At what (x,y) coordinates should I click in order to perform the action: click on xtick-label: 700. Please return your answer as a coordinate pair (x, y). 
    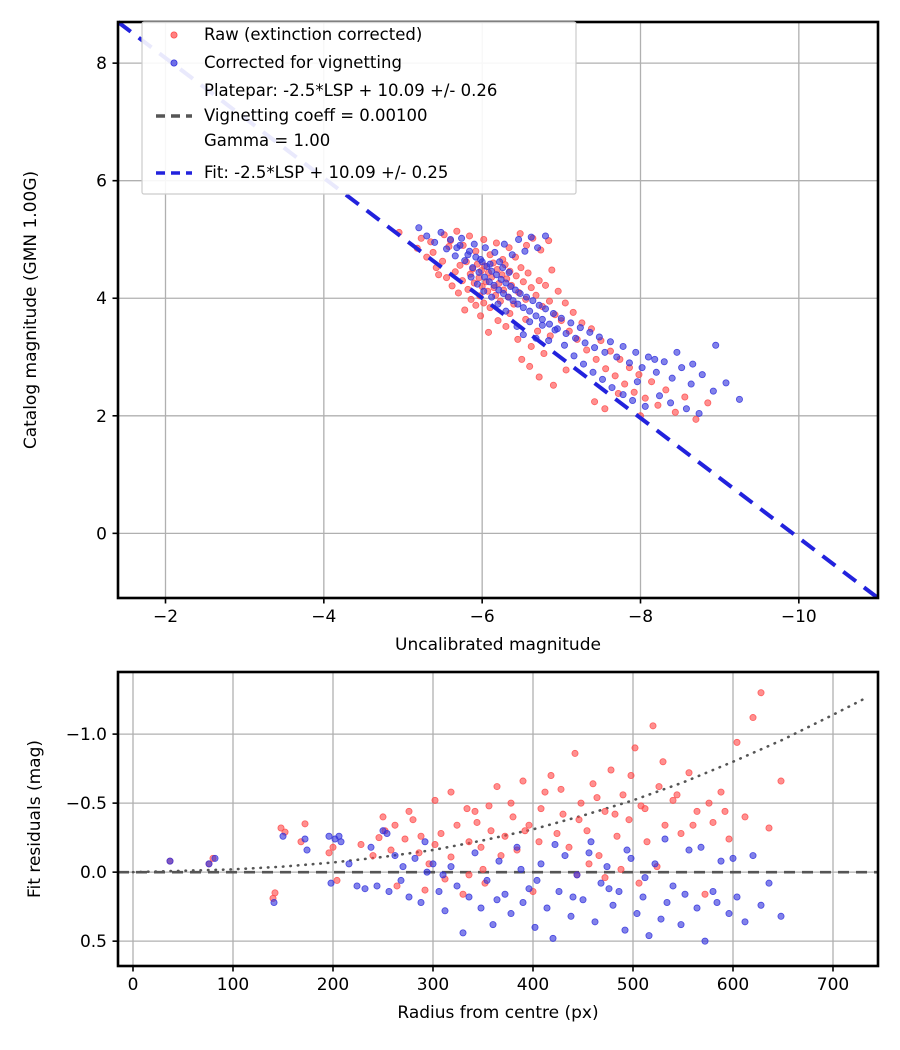
    Looking at the image, I should click on (833, 985).